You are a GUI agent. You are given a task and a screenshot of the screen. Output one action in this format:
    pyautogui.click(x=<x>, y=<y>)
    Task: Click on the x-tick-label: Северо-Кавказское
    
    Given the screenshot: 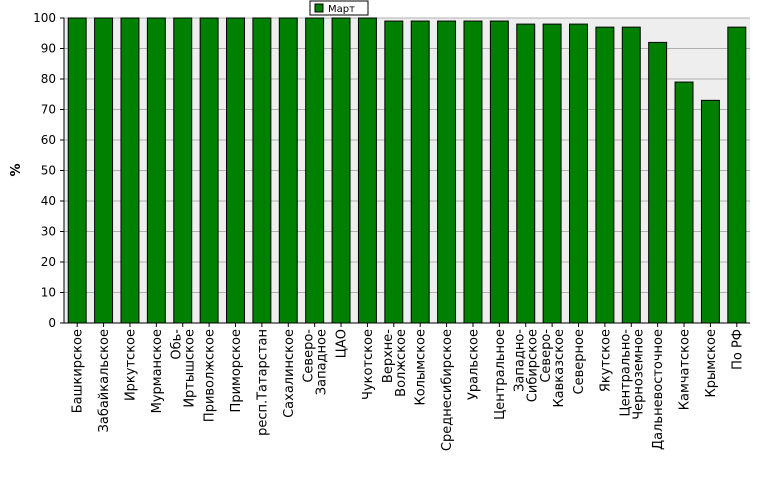 What is the action you would take?
    pyautogui.click(x=553, y=368)
    